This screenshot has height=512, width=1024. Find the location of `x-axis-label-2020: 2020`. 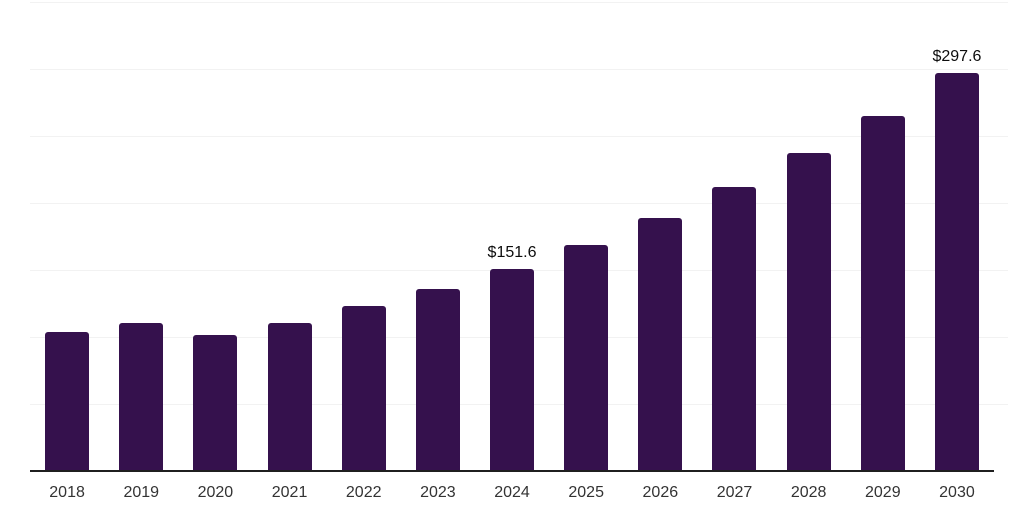

x-axis-label-2020: 2020 is located at coordinates (215, 492).